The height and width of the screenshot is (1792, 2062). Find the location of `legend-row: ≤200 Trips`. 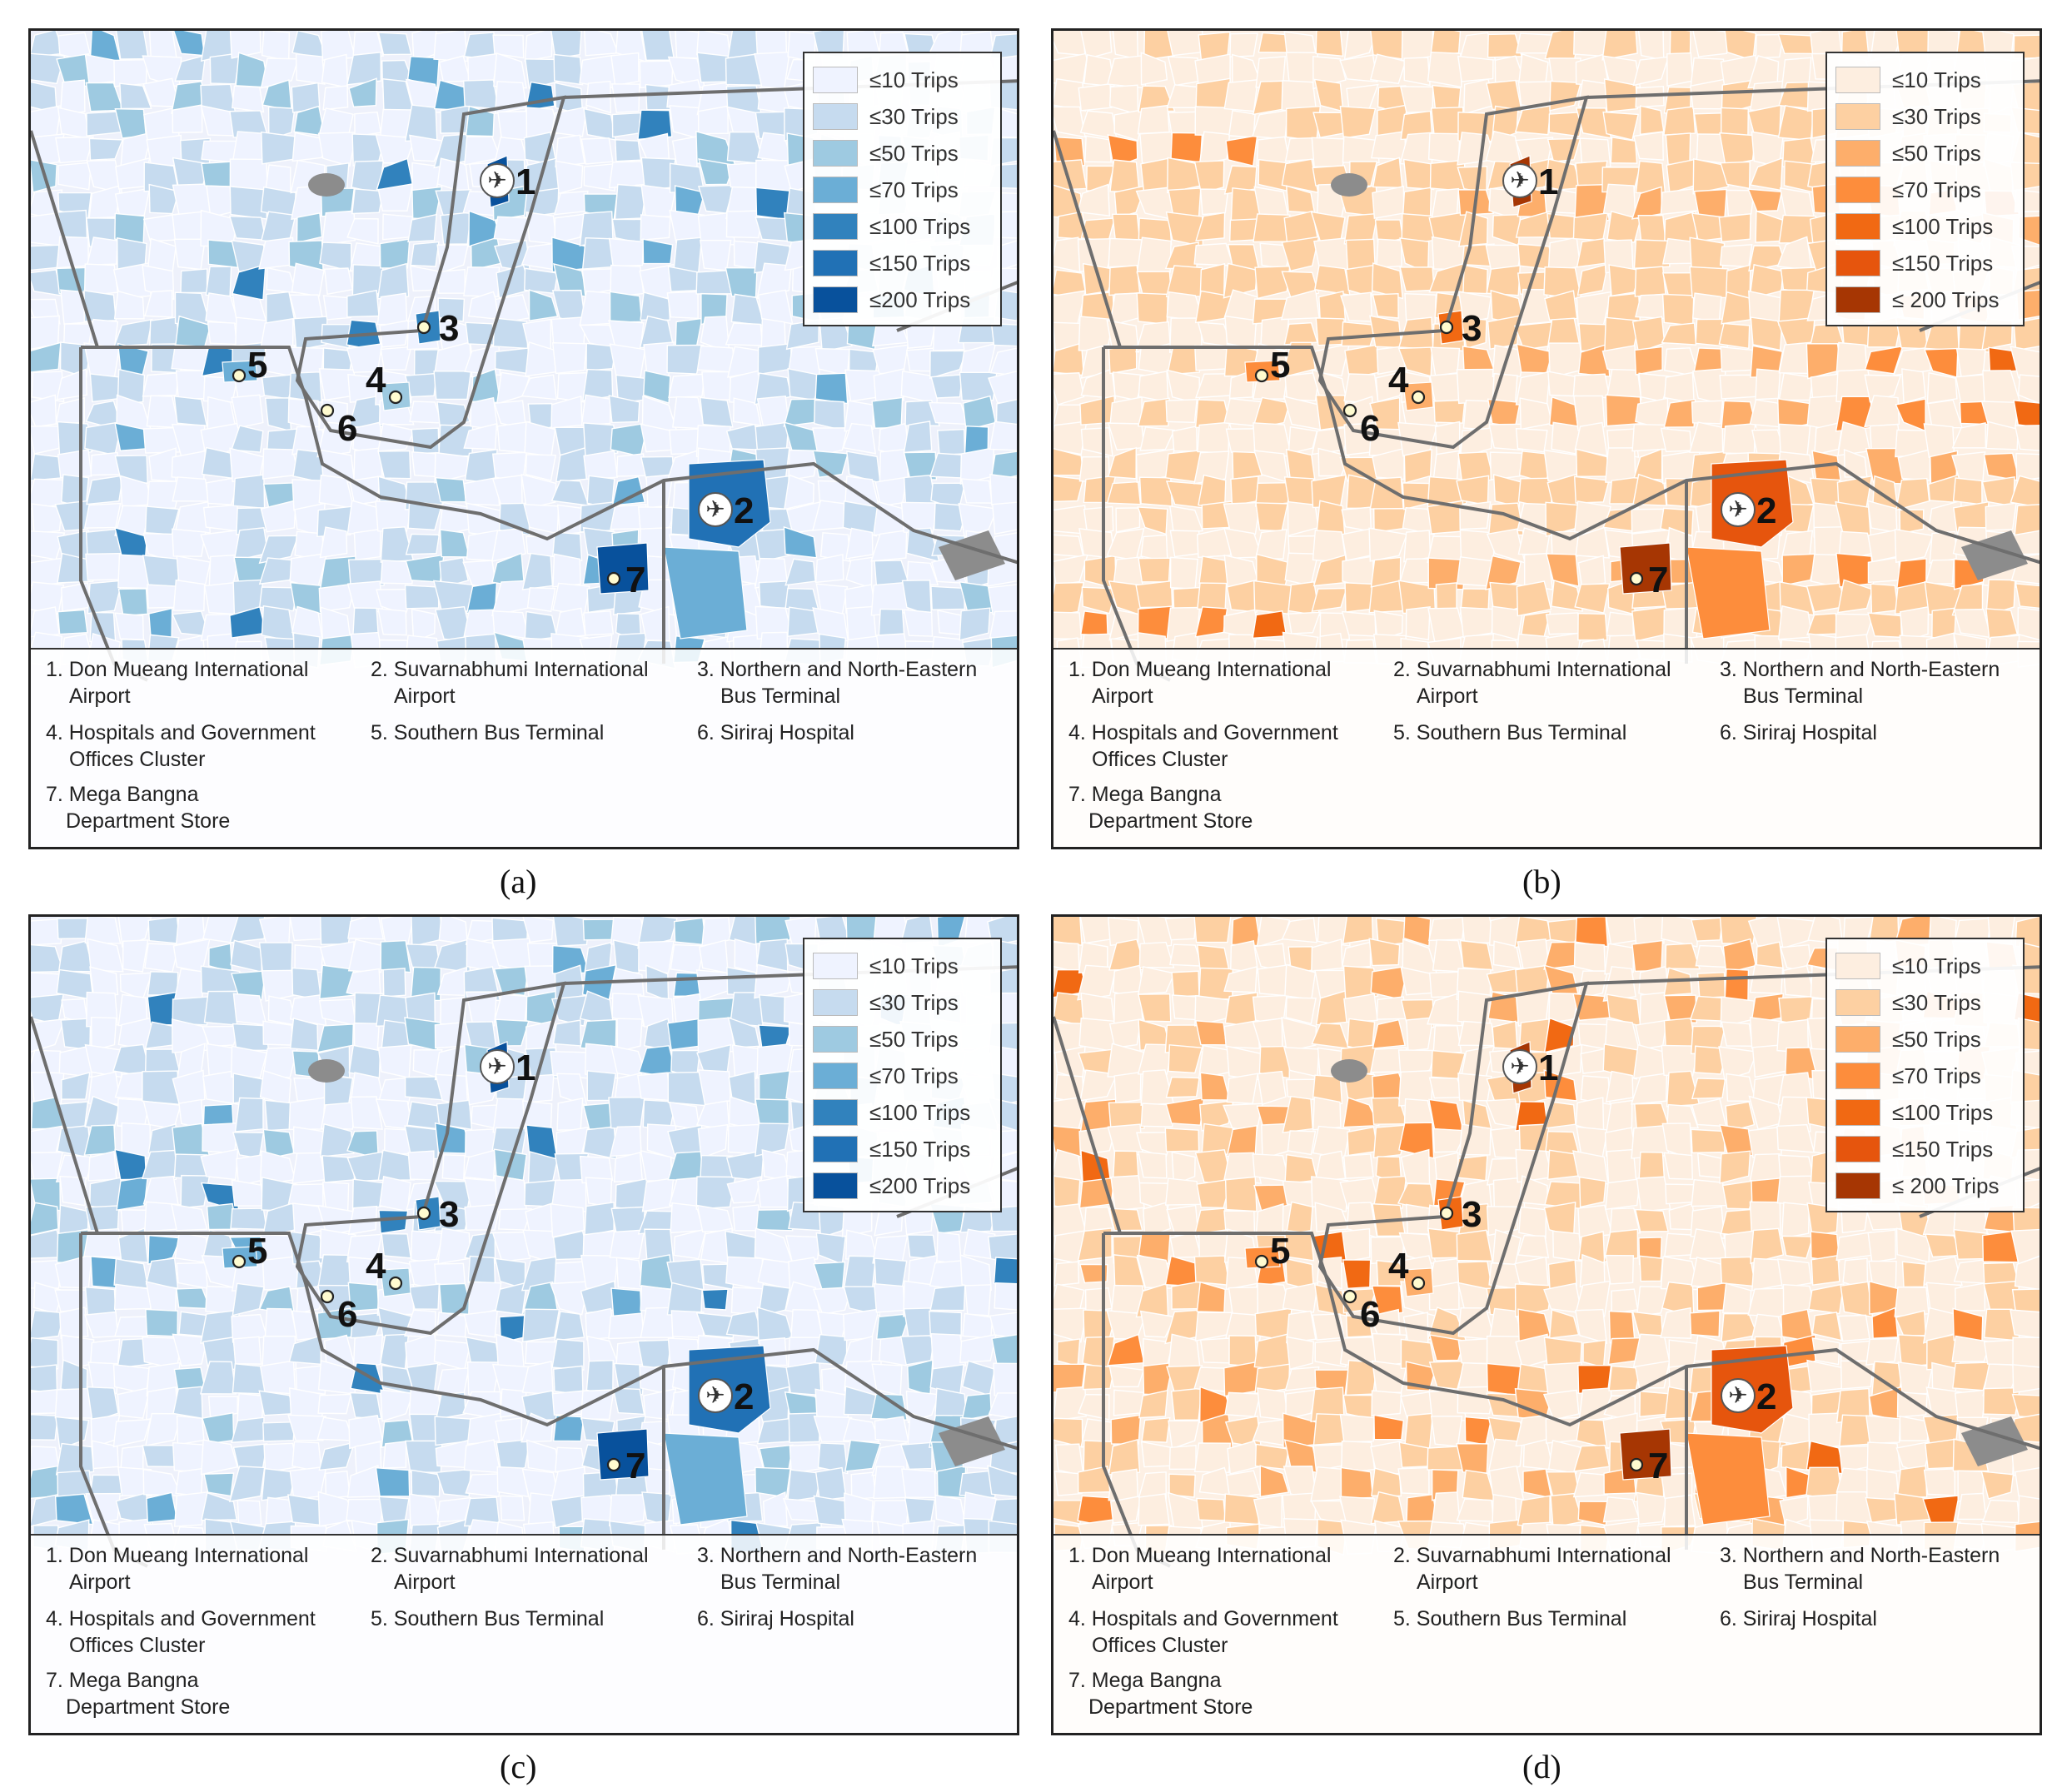

legend-row: ≤200 Trips is located at coordinates (902, 299).